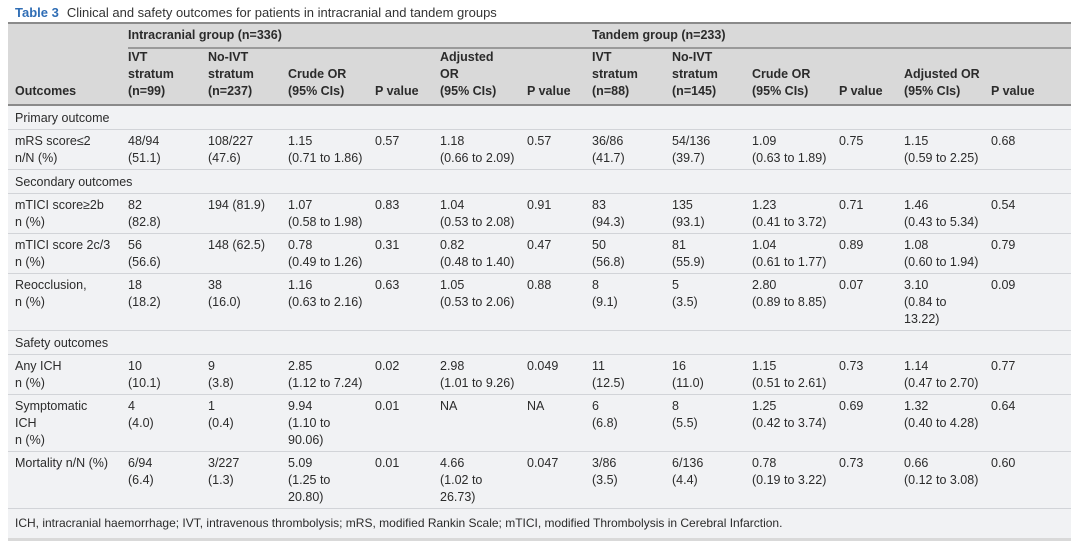 This screenshot has width=1080, height=541. What do you see at coordinates (483, 302) in the screenshot?
I see `table-cell: 1.05 (0.53 to 2.06)` at bounding box center [483, 302].